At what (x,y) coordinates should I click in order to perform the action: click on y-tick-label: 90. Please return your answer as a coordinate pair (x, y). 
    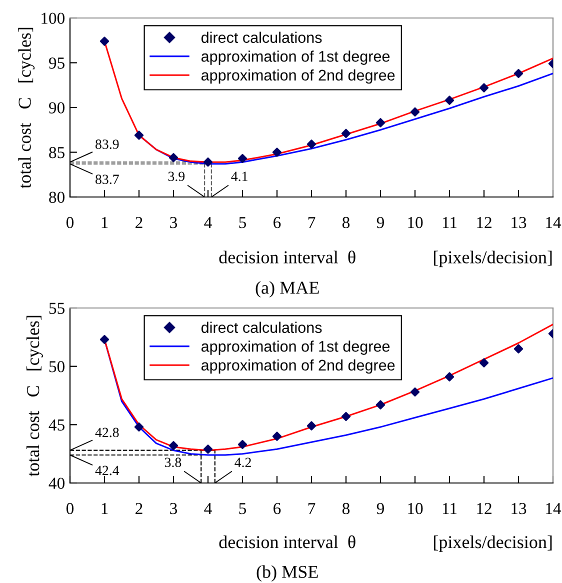
    Looking at the image, I should click on (57, 108).